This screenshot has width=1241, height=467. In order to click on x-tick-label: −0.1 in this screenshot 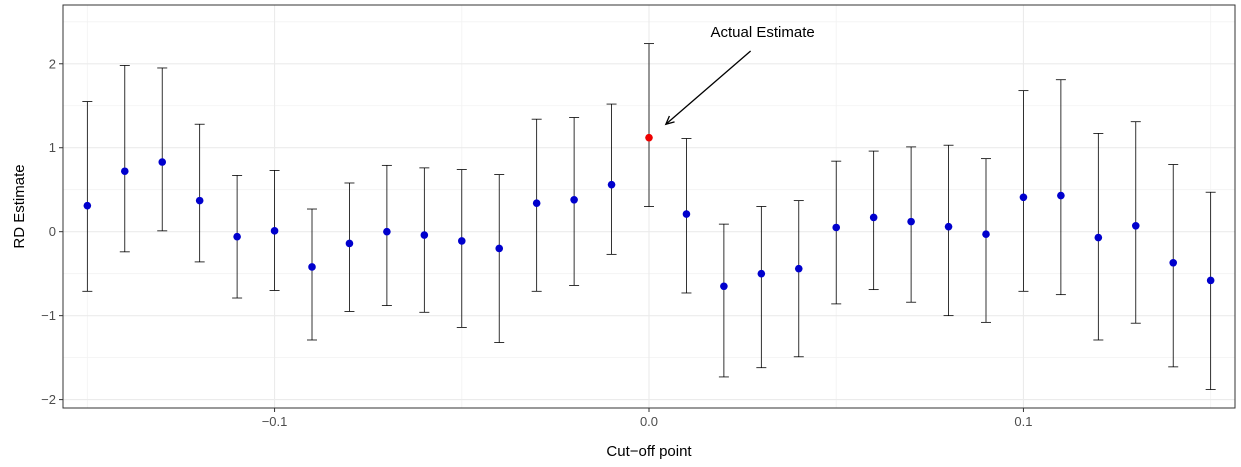, I will do `click(275, 421)`.